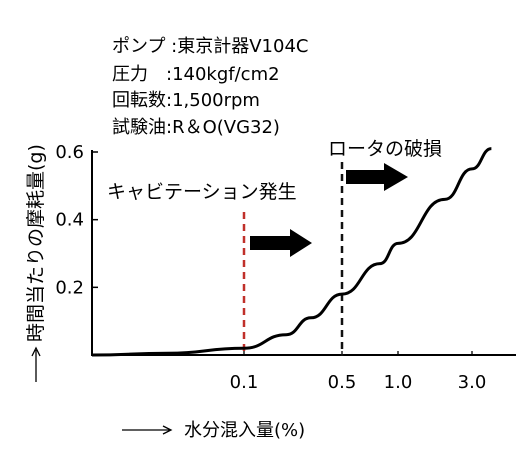 This screenshot has height=457, width=528. I want to click on condition-pressure: 圧力 :140kgf/cm2, so click(196, 74).